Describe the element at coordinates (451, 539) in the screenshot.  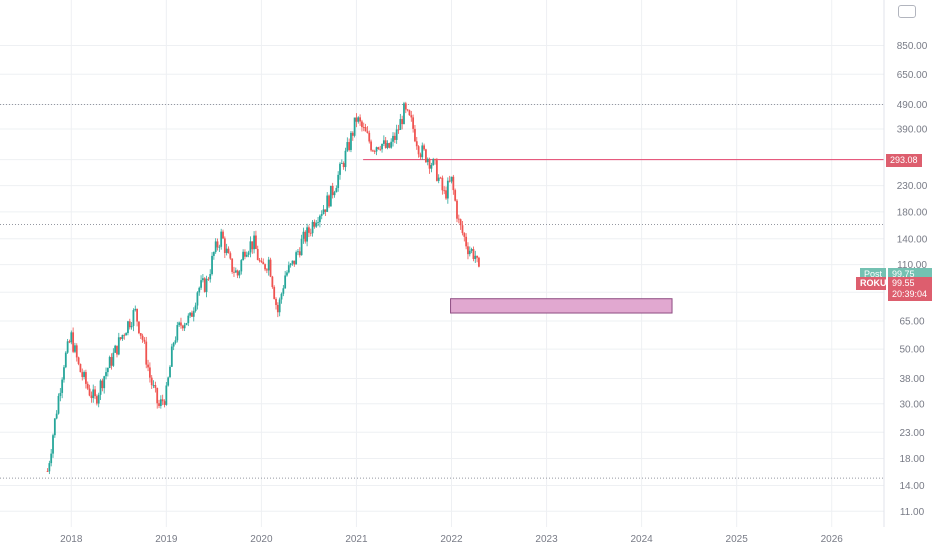
I see `x-tick-label: 2022` at that location.